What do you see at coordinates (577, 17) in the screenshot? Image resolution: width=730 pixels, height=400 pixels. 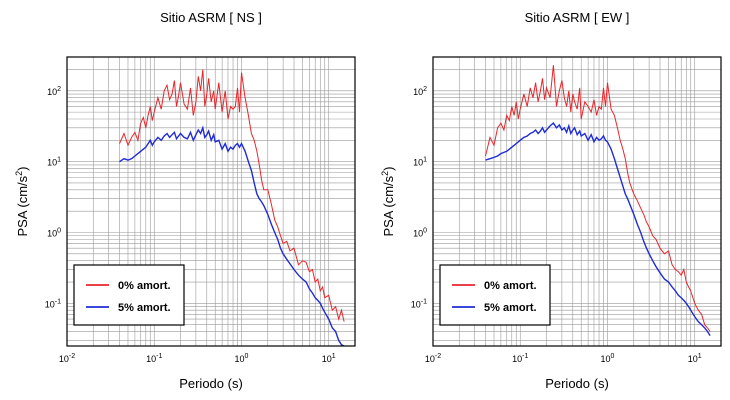 I see `chart-title: Sitio ASRM [ EW ]` at bounding box center [577, 17].